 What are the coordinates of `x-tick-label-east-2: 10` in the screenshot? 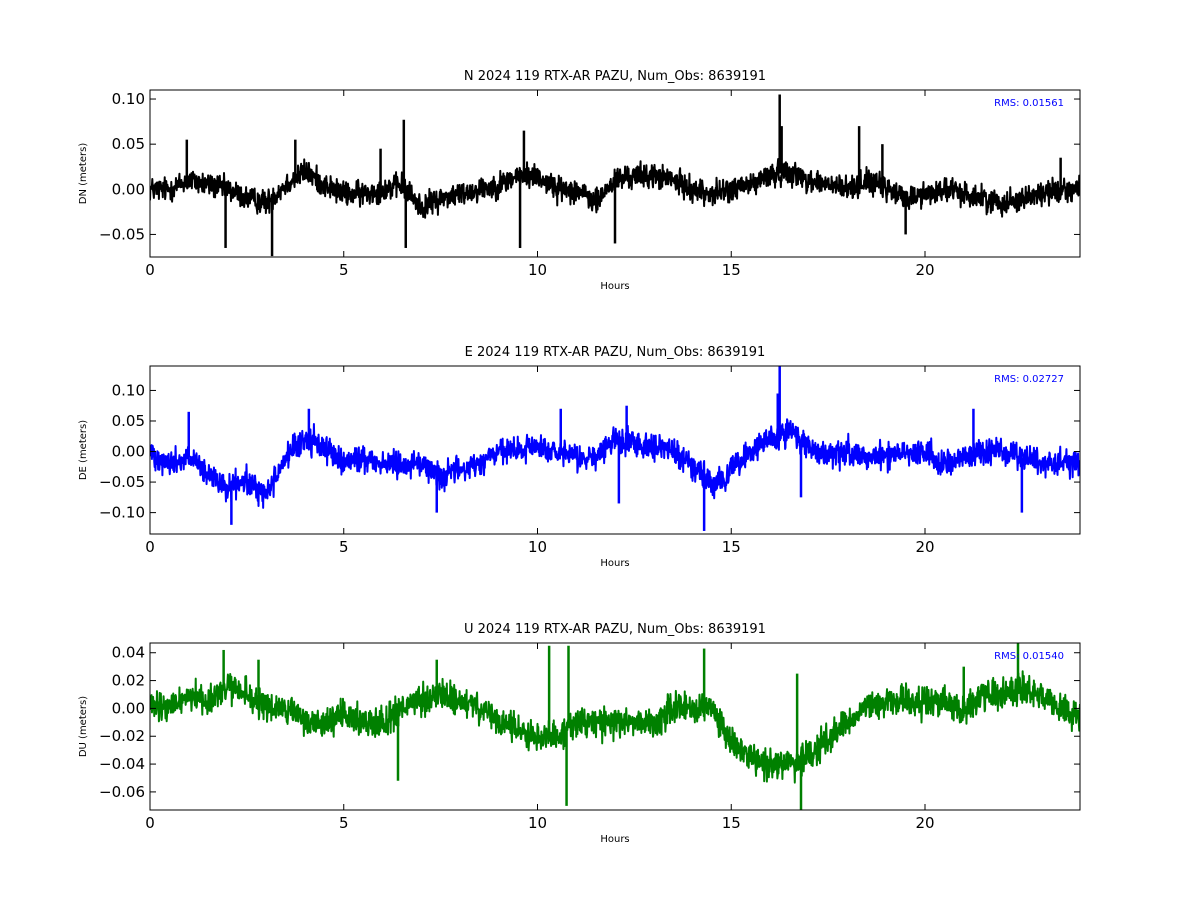 It's located at (537, 547).